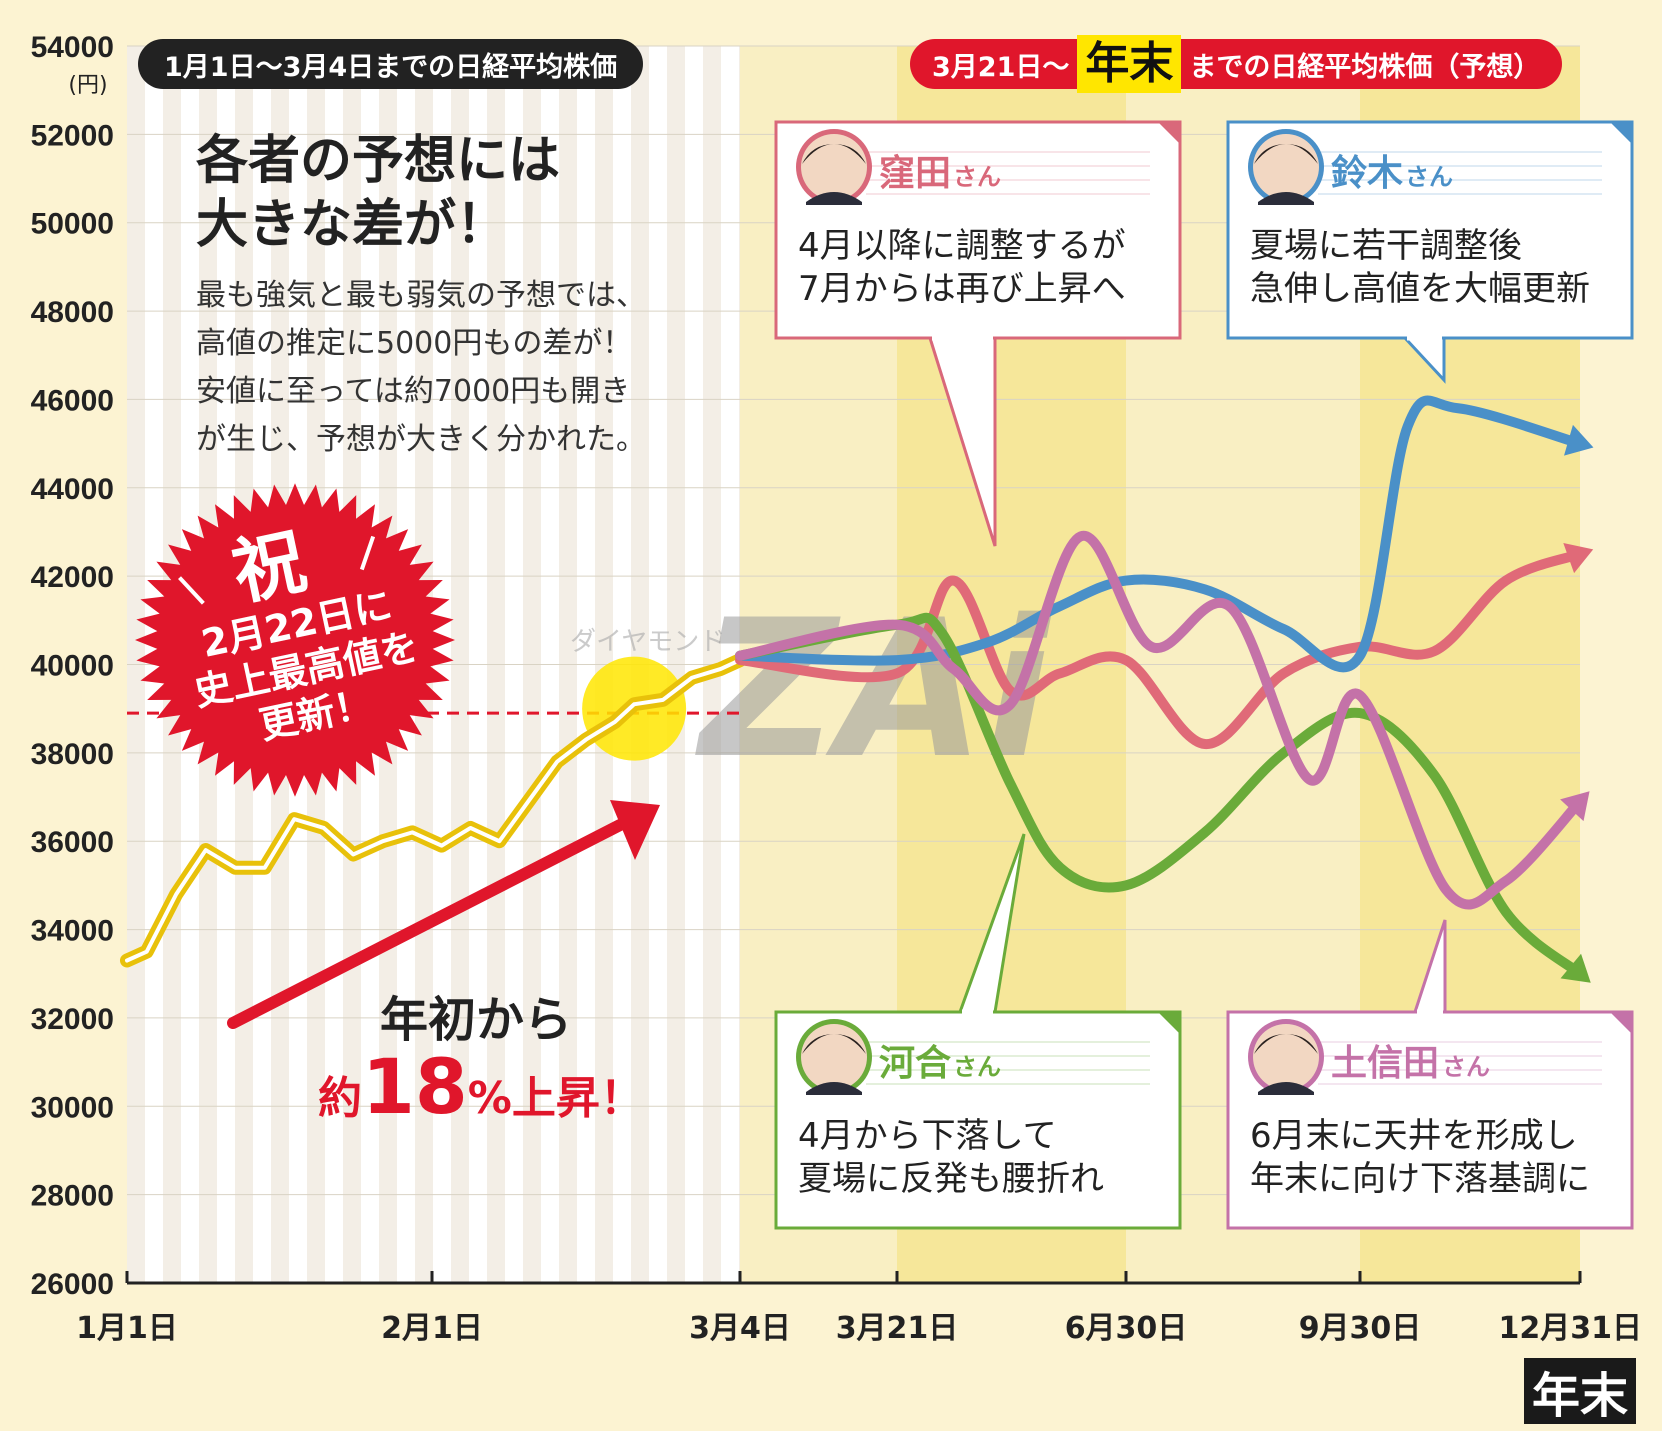 The height and width of the screenshot is (1431, 1662). Describe the element at coordinates (415, 1086) in the screenshot. I see `rise-note-number: 18` at that location.